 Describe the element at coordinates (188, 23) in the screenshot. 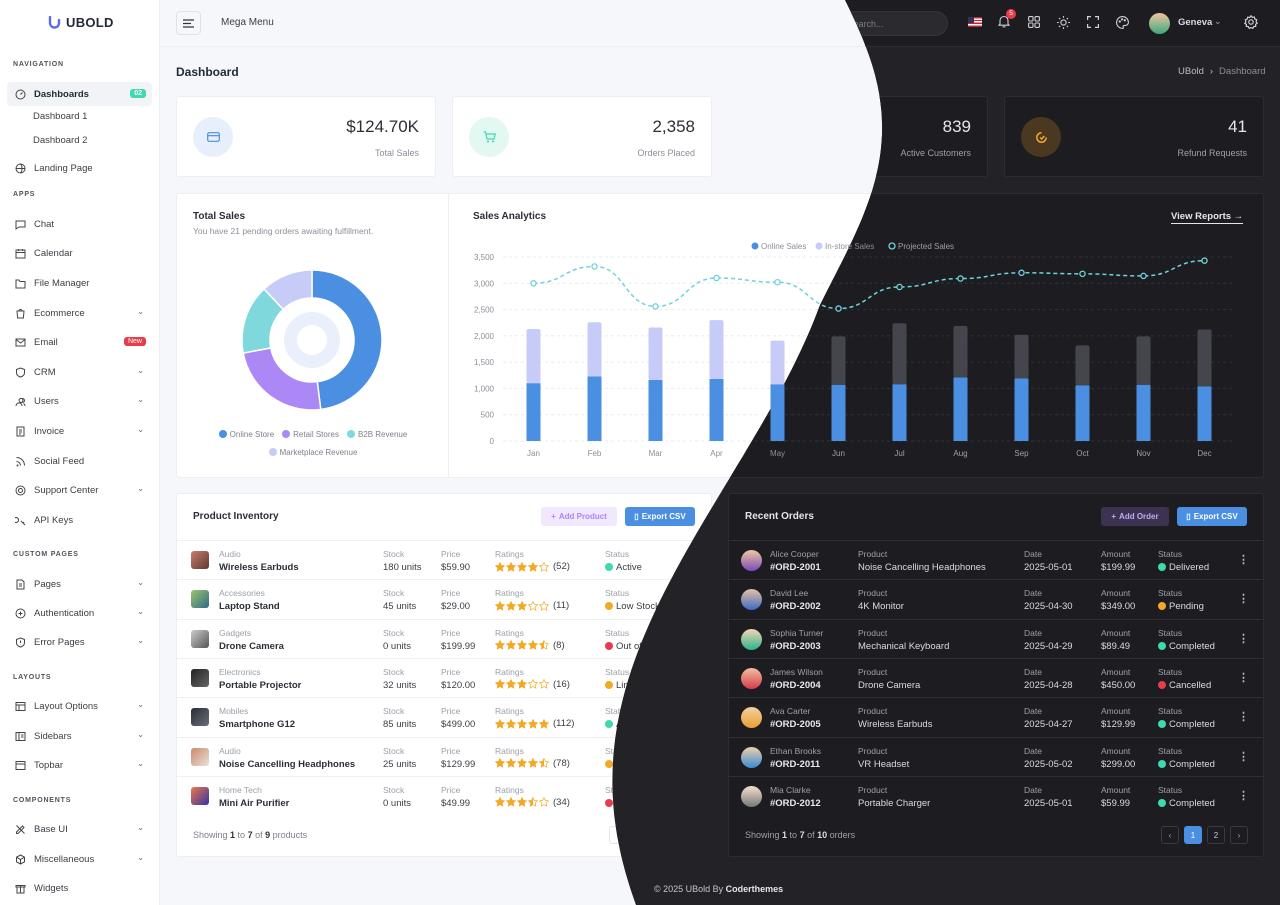

I see `menu-toggle-button` at that location.